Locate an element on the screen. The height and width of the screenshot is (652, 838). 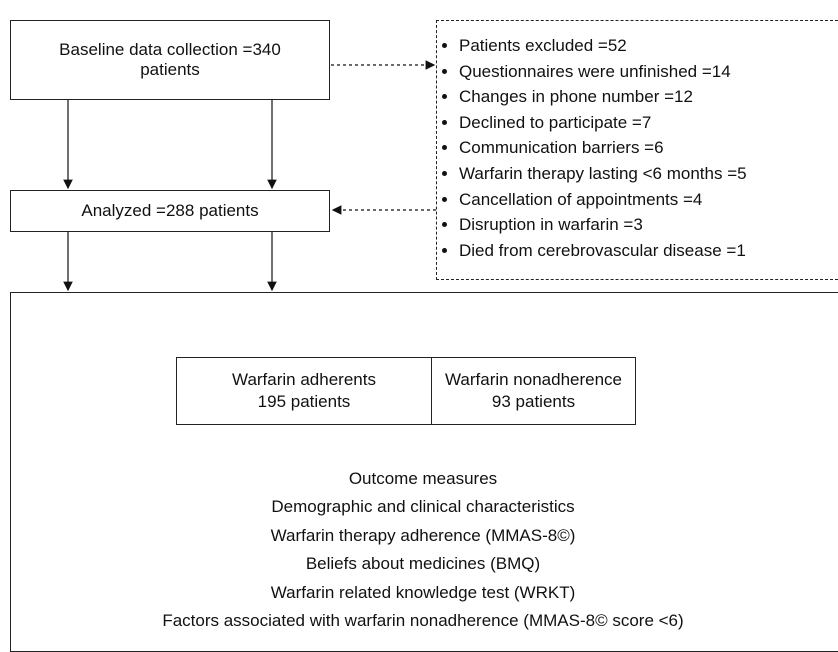
analyzed-label: Analyzed =288 patients is located at coordinates (170, 210).